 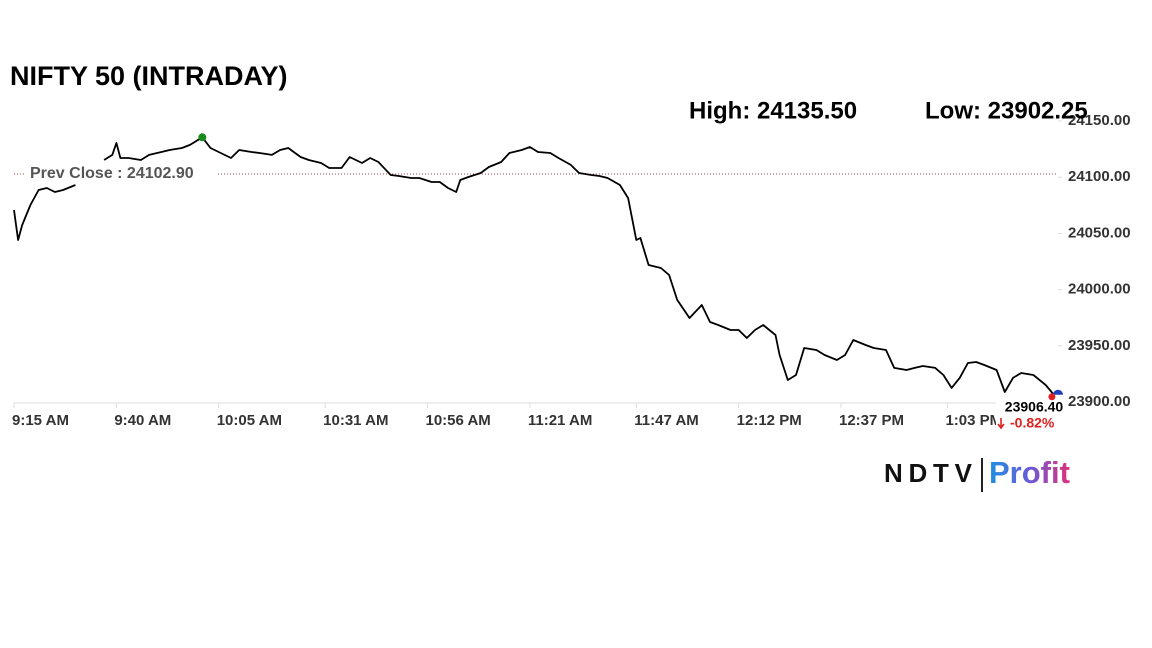 What do you see at coordinates (112, 173) in the screenshot?
I see `prev-close-label: Prev Close : 24102.90` at bounding box center [112, 173].